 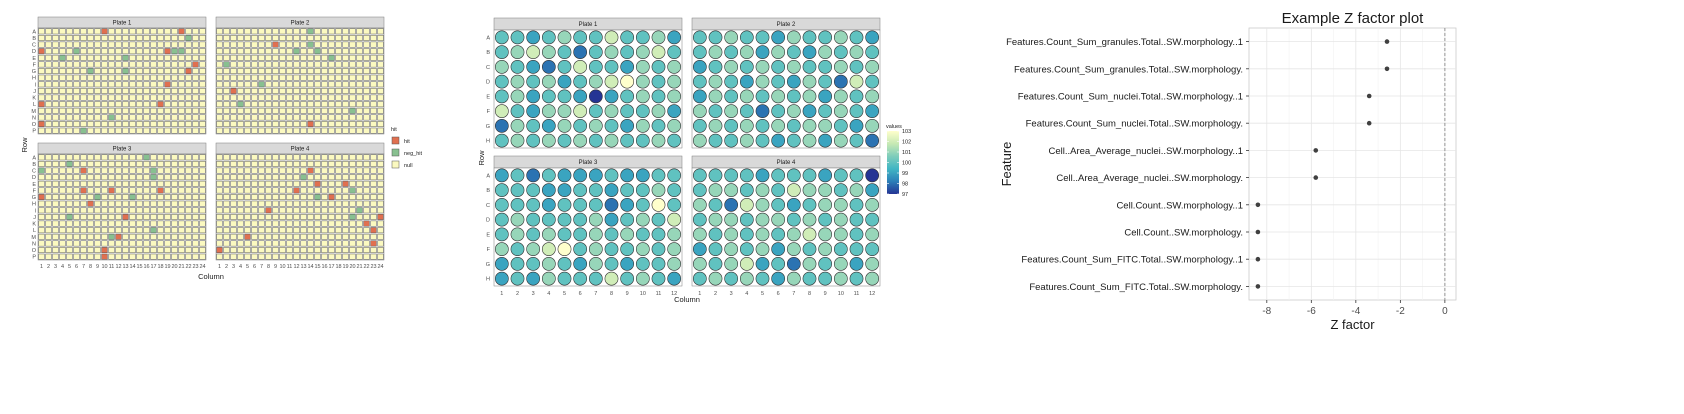 What do you see at coordinates (488, 191) in the screenshot?
I see `row-tick-label: B` at bounding box center [488, 191].